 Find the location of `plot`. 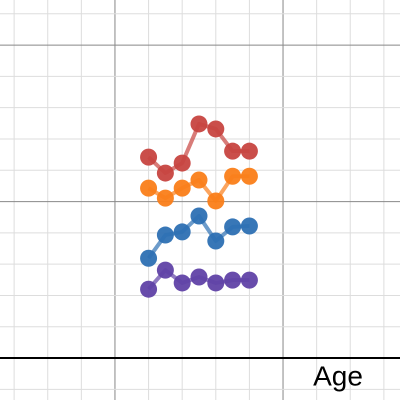

plot is located at coordinates (199, 206).